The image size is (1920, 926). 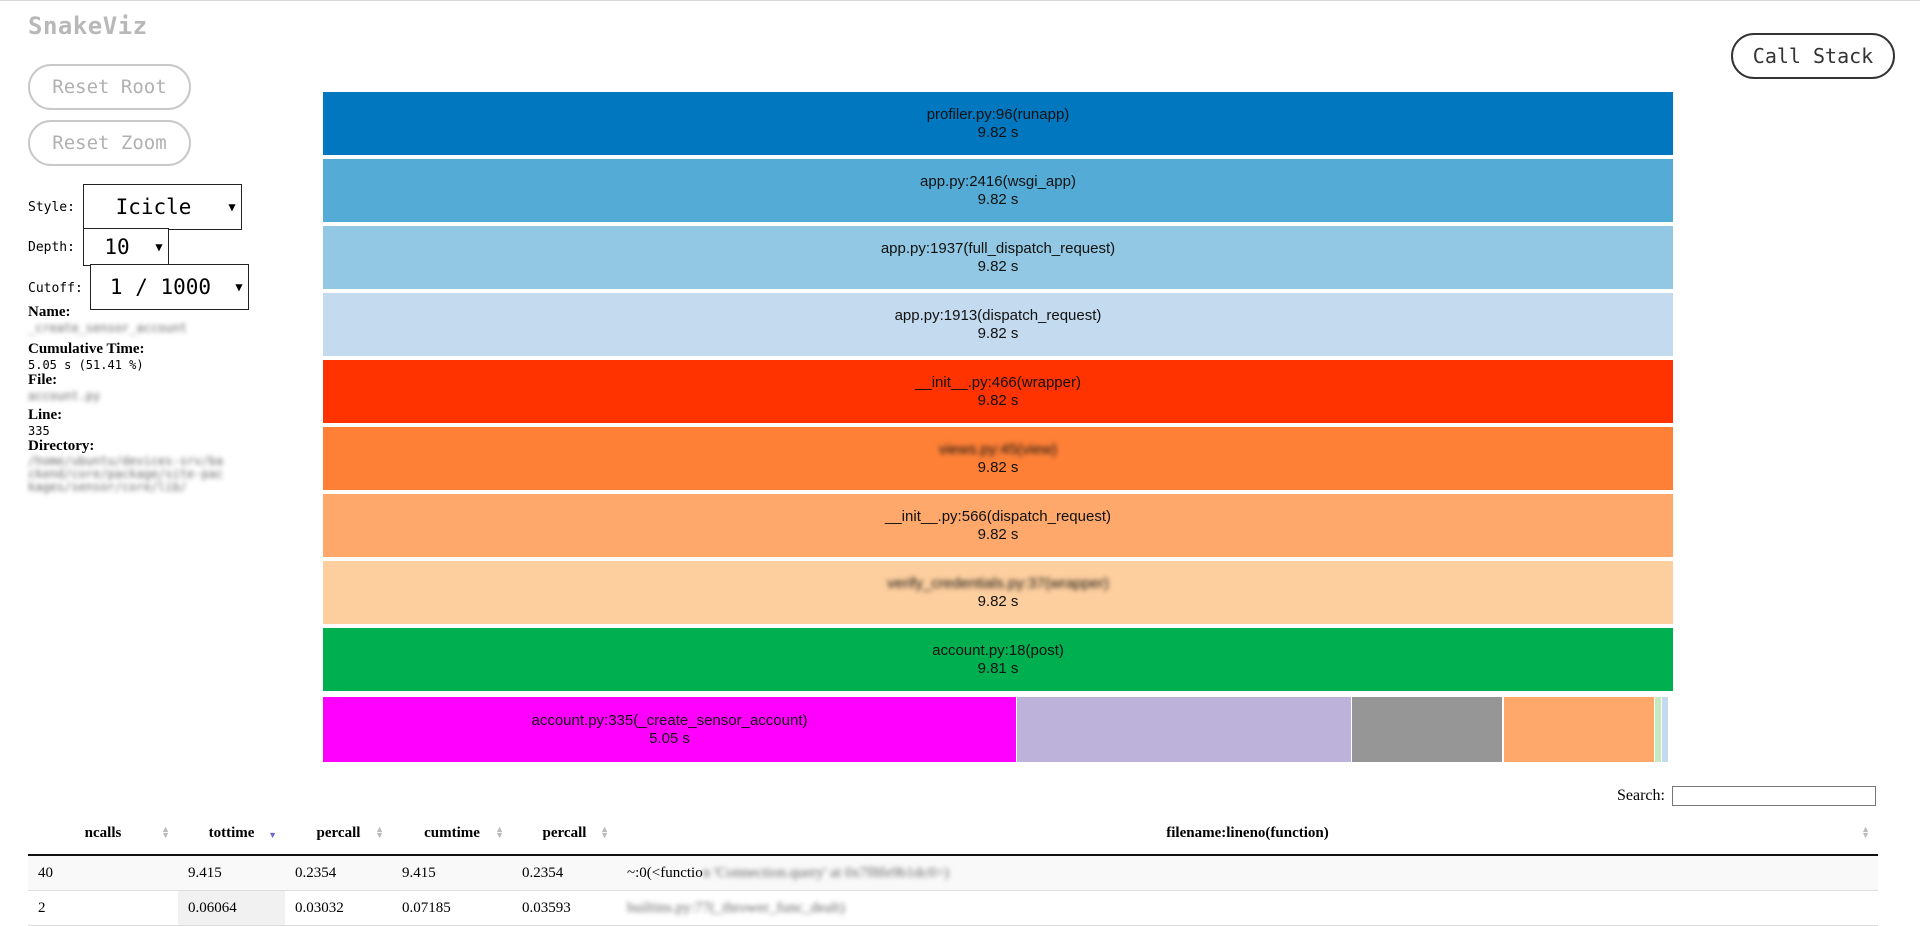 I want to click on icicle-bar: verify_credentials.py:37(wrapper) 9.82 s, so click(x=998, y=593).